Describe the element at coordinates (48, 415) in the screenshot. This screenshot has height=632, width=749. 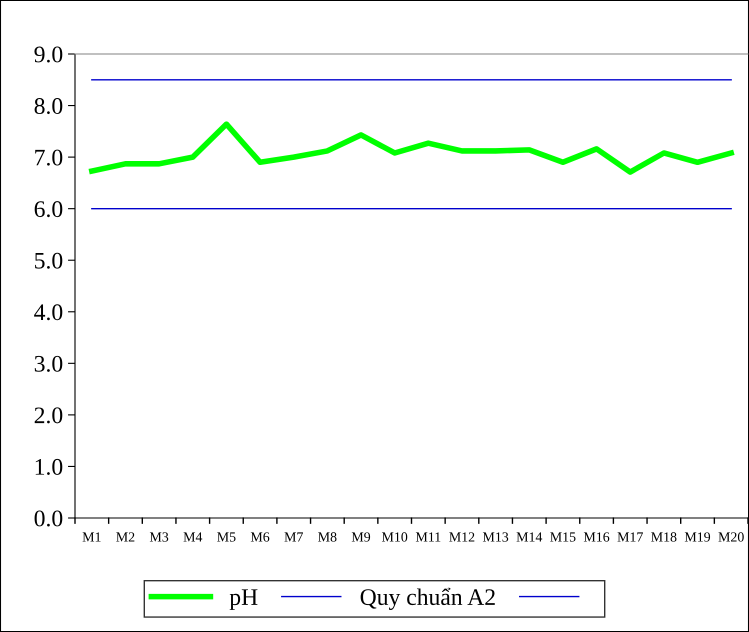
I see `y-tick-label: 2.0` at that location.